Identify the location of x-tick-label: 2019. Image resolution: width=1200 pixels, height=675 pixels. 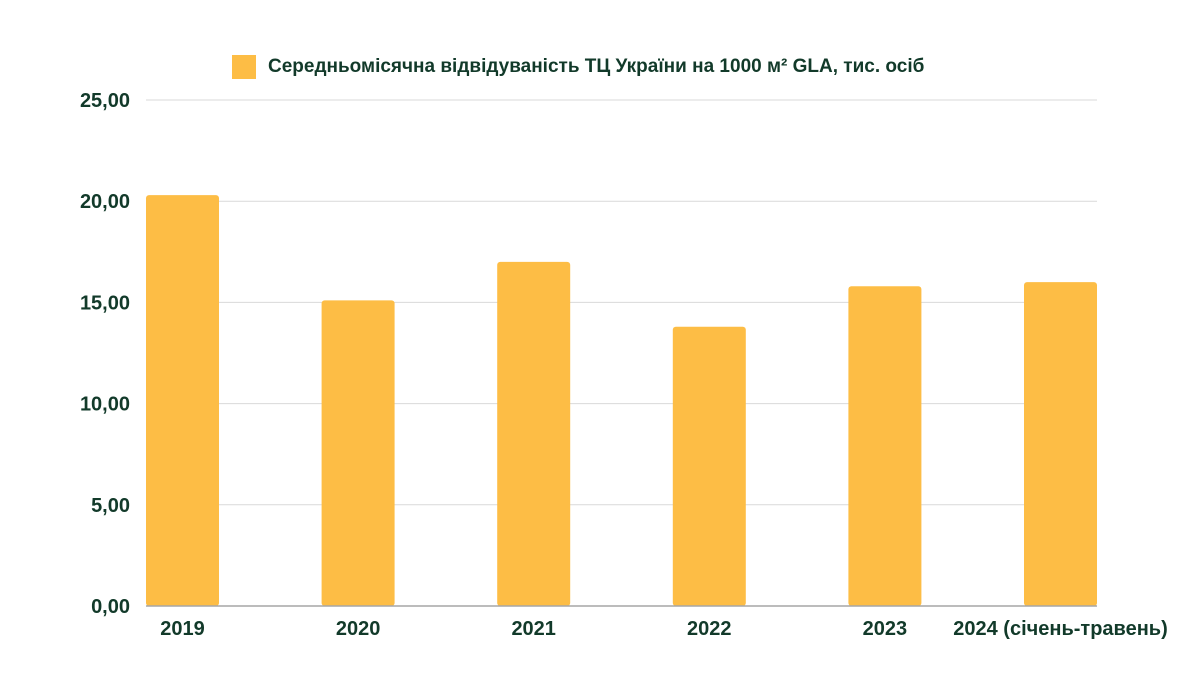
(182, 629).